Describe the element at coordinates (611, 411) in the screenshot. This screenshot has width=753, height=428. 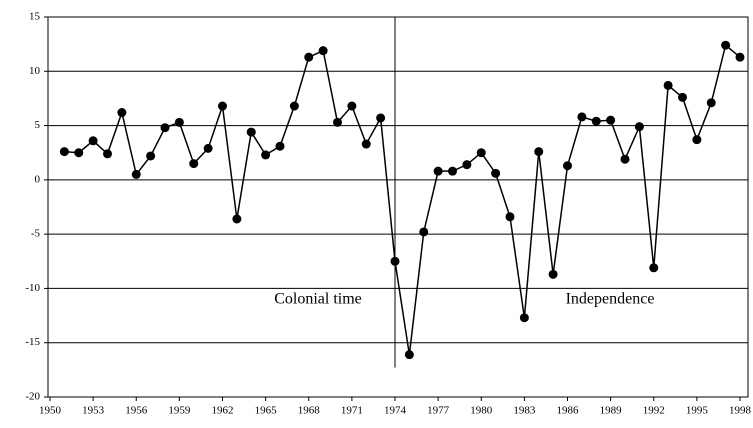
I see `x-tick-label: 1989` at that location.